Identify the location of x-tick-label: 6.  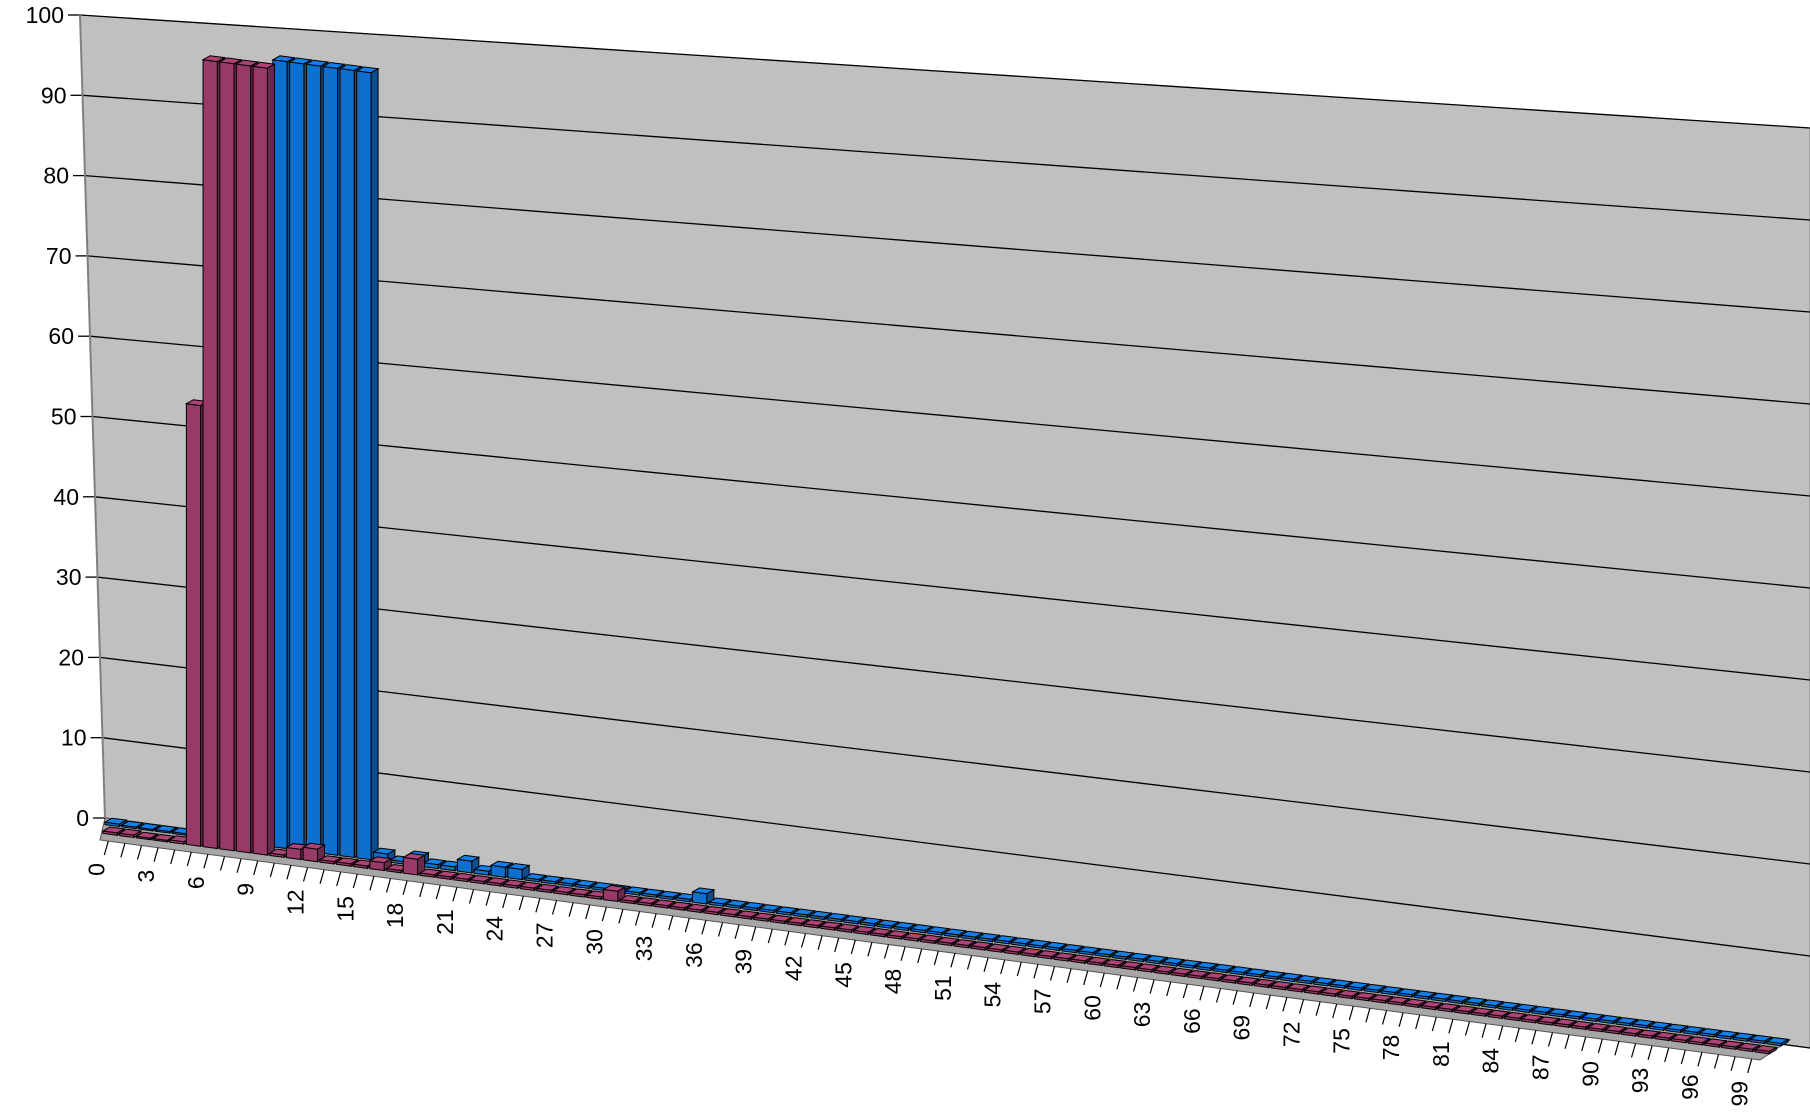
(196, 882).